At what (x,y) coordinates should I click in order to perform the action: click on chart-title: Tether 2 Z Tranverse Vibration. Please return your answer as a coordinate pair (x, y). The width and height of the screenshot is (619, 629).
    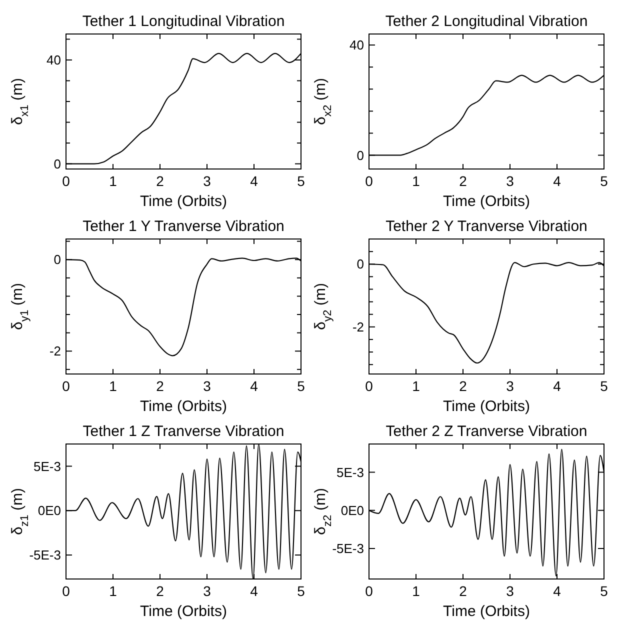
    Looking at the image, I should click on (487, 431).